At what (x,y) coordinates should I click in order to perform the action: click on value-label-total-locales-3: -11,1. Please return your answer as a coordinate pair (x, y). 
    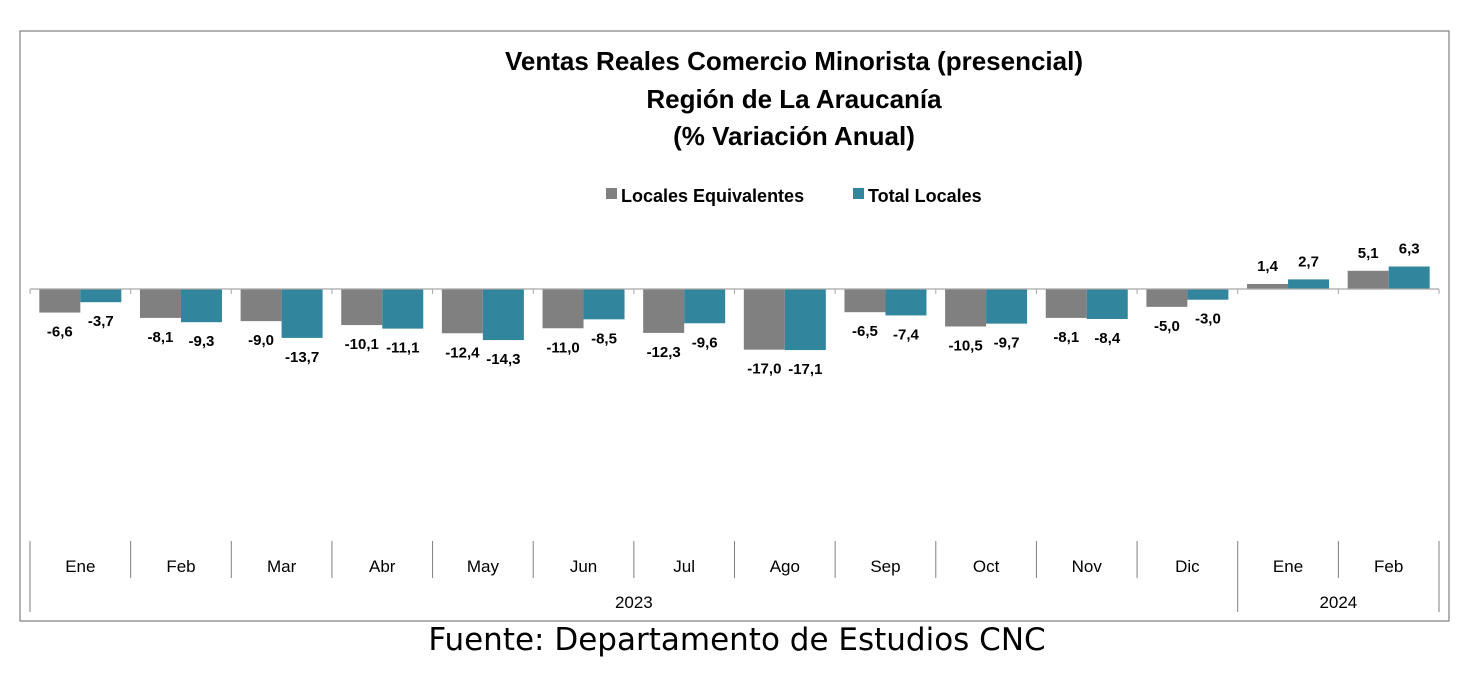
    Looking at the image, I should click on (402, 348).